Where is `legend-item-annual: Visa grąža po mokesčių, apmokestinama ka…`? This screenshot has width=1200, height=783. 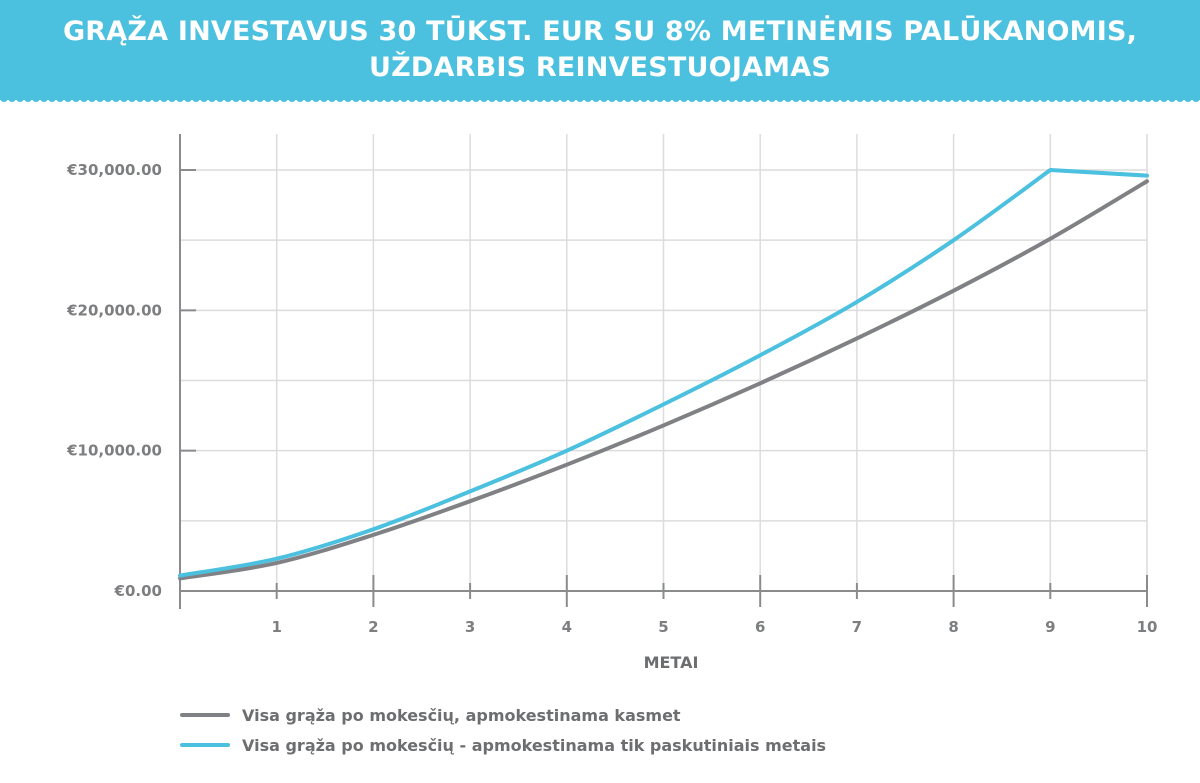 legend-item-annual: Visa grąža po mokesčių, apmokestinama ka… is located at coordinates (560, 715).